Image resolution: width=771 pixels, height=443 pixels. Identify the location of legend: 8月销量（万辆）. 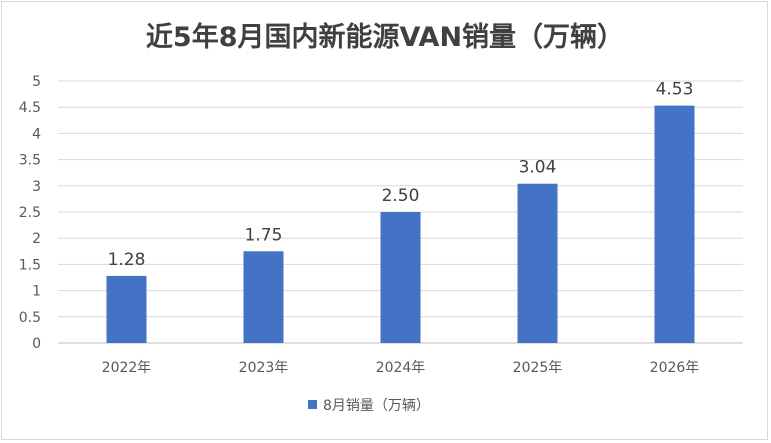
(369, 406).